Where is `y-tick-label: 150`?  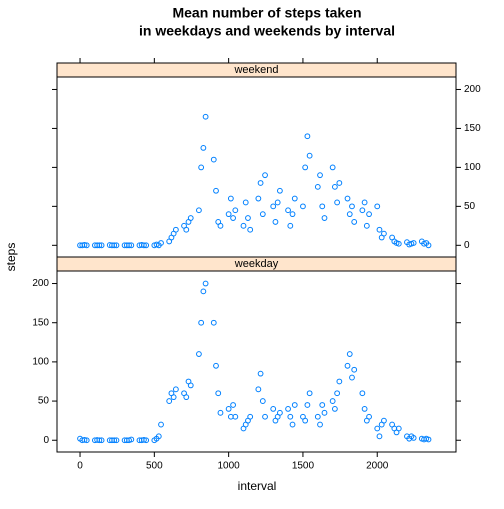
y-tick-label: 150 is located at coordinates (40, 322).